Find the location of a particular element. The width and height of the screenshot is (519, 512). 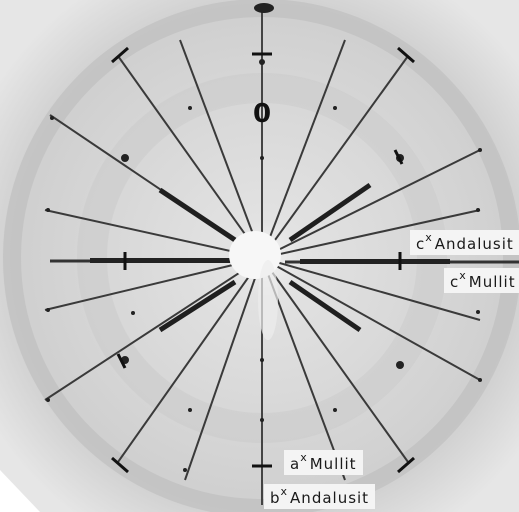

central-glare-shadow is located at coordinates (268, 300).